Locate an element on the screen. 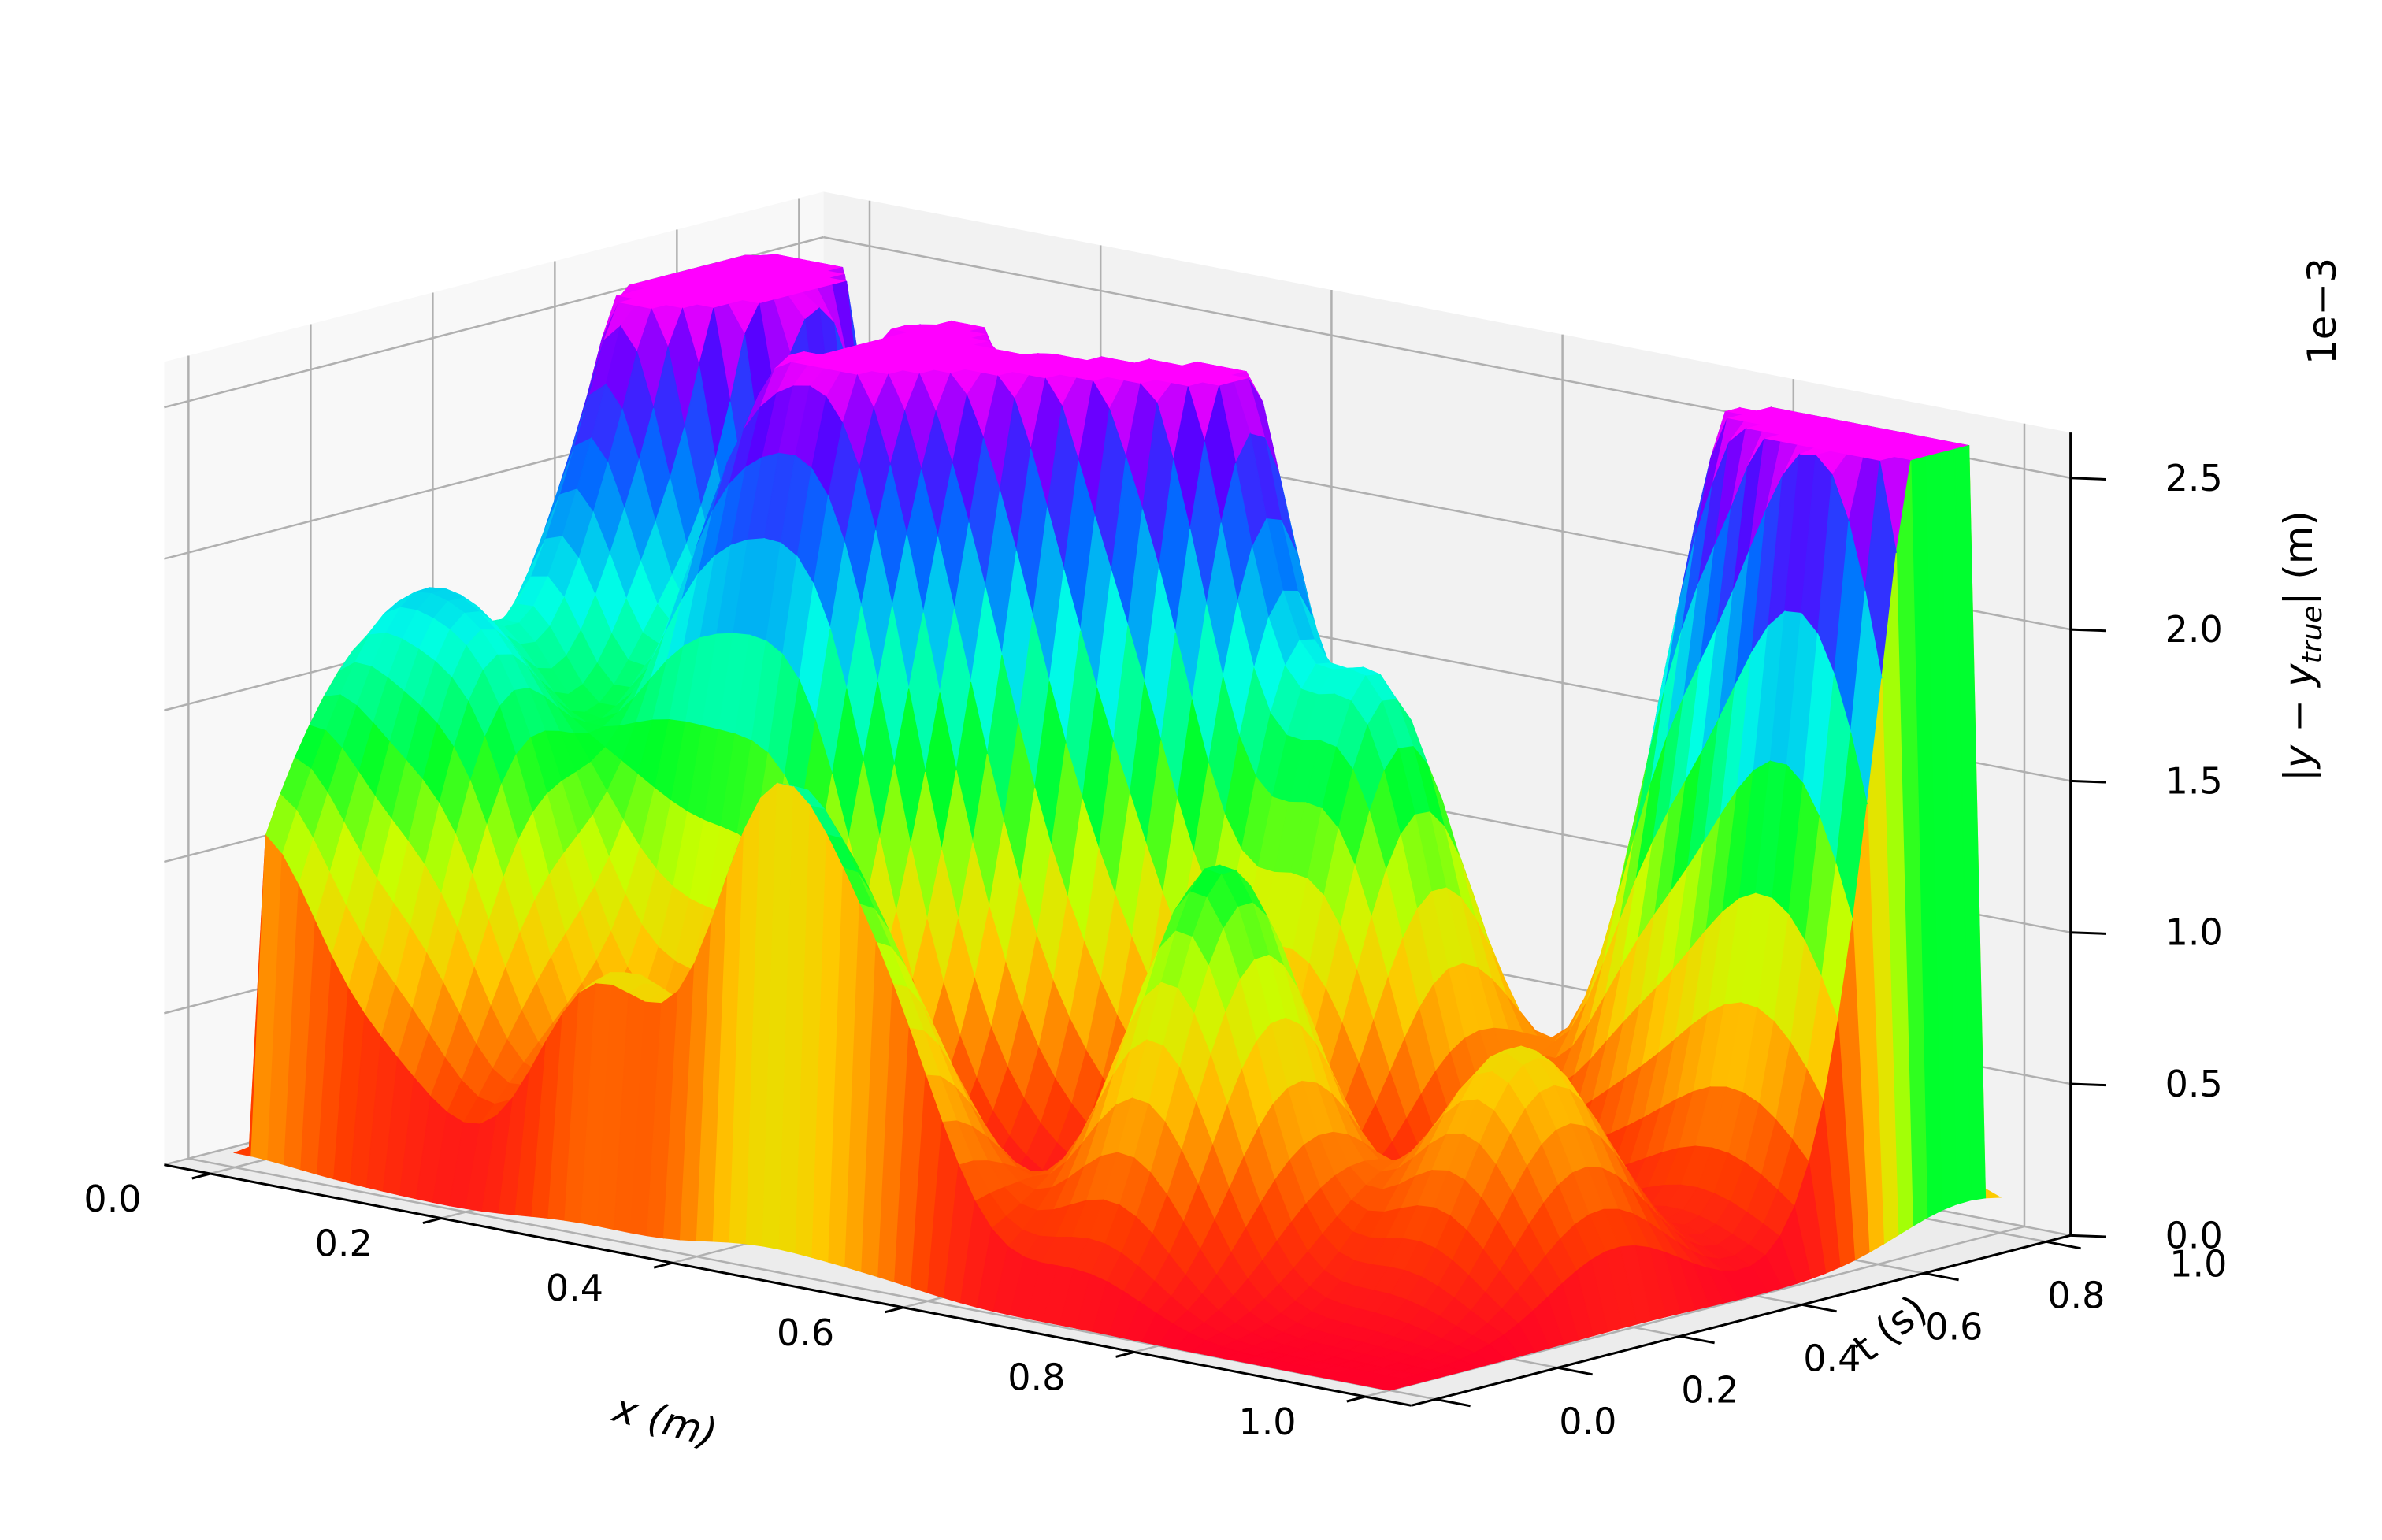  t-tick-label: 0.6 is located at coordinates (1954, 1327).